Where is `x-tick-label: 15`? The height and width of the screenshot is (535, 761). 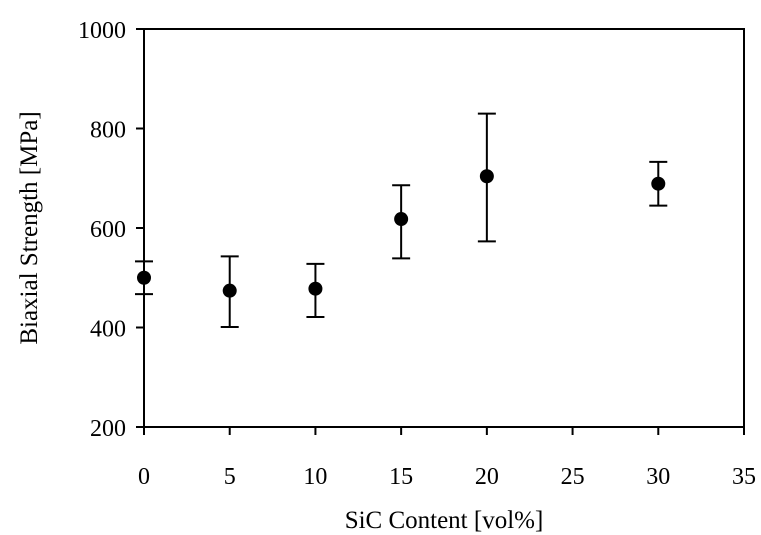 x-tick-label: 15 is located at coordinates (401, 477).